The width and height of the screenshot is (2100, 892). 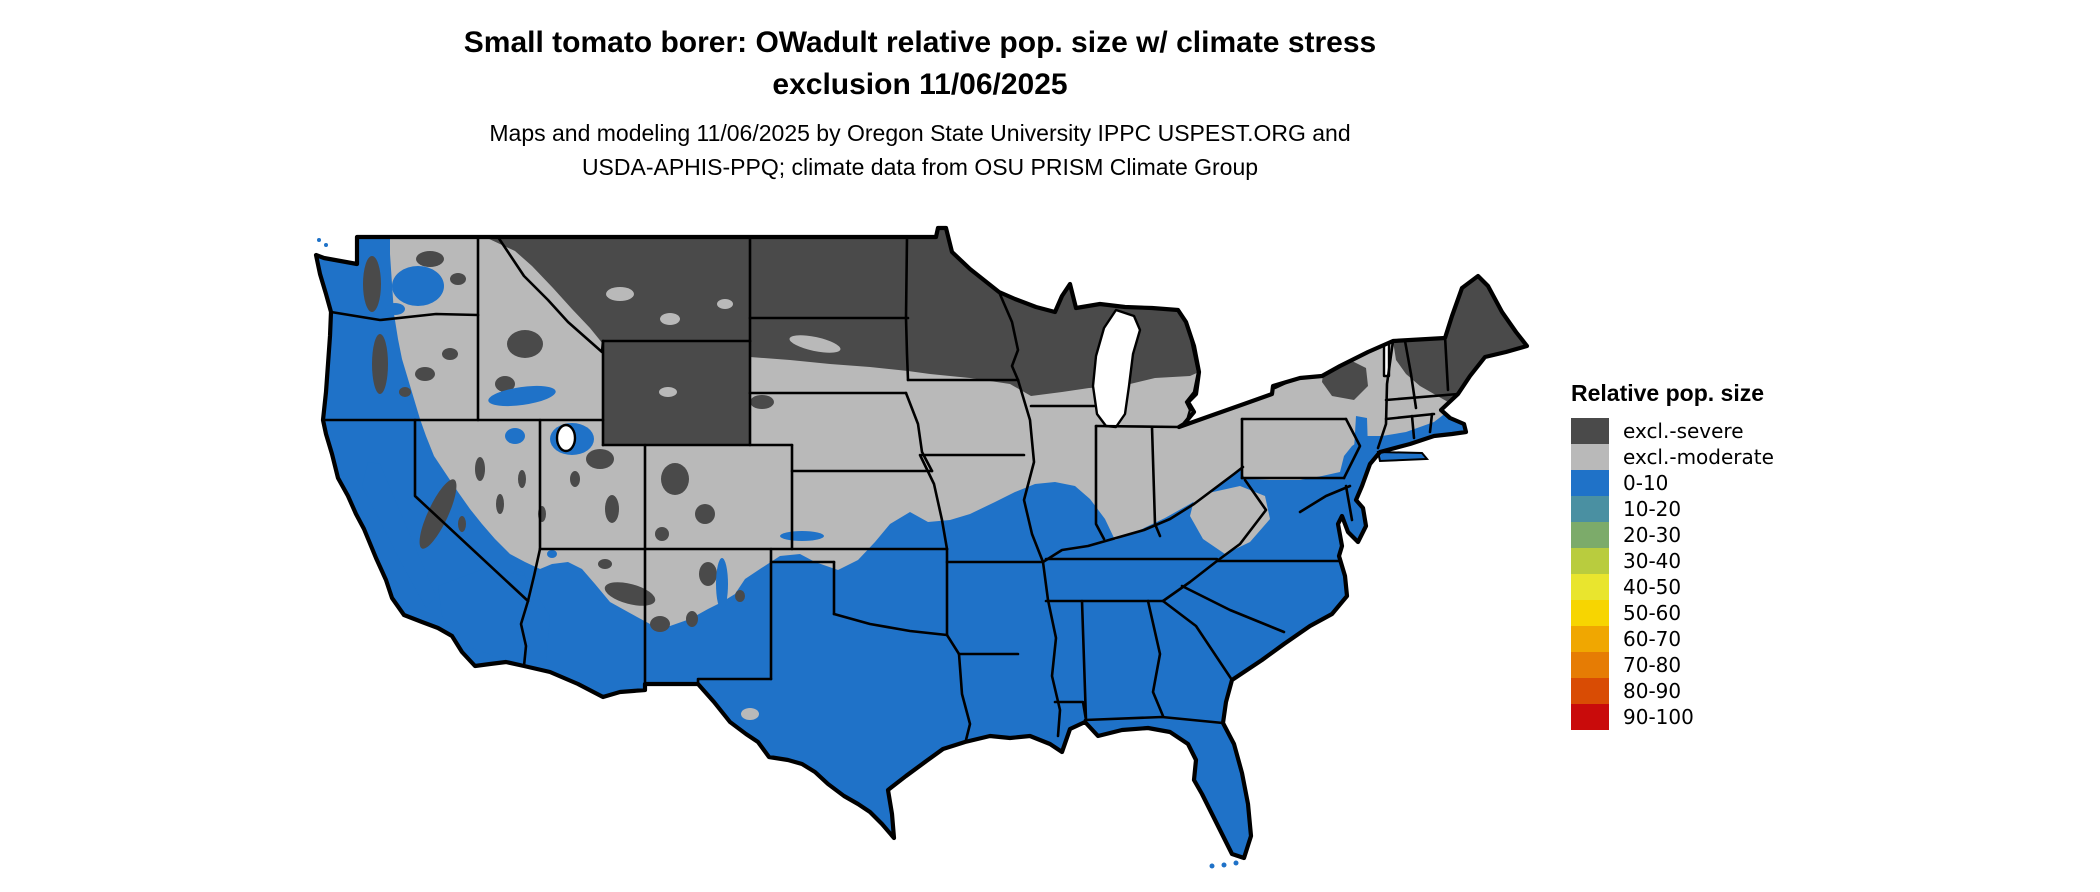 I want to click on legend-title: Relative pop. size, so click(x=1668, y=393).